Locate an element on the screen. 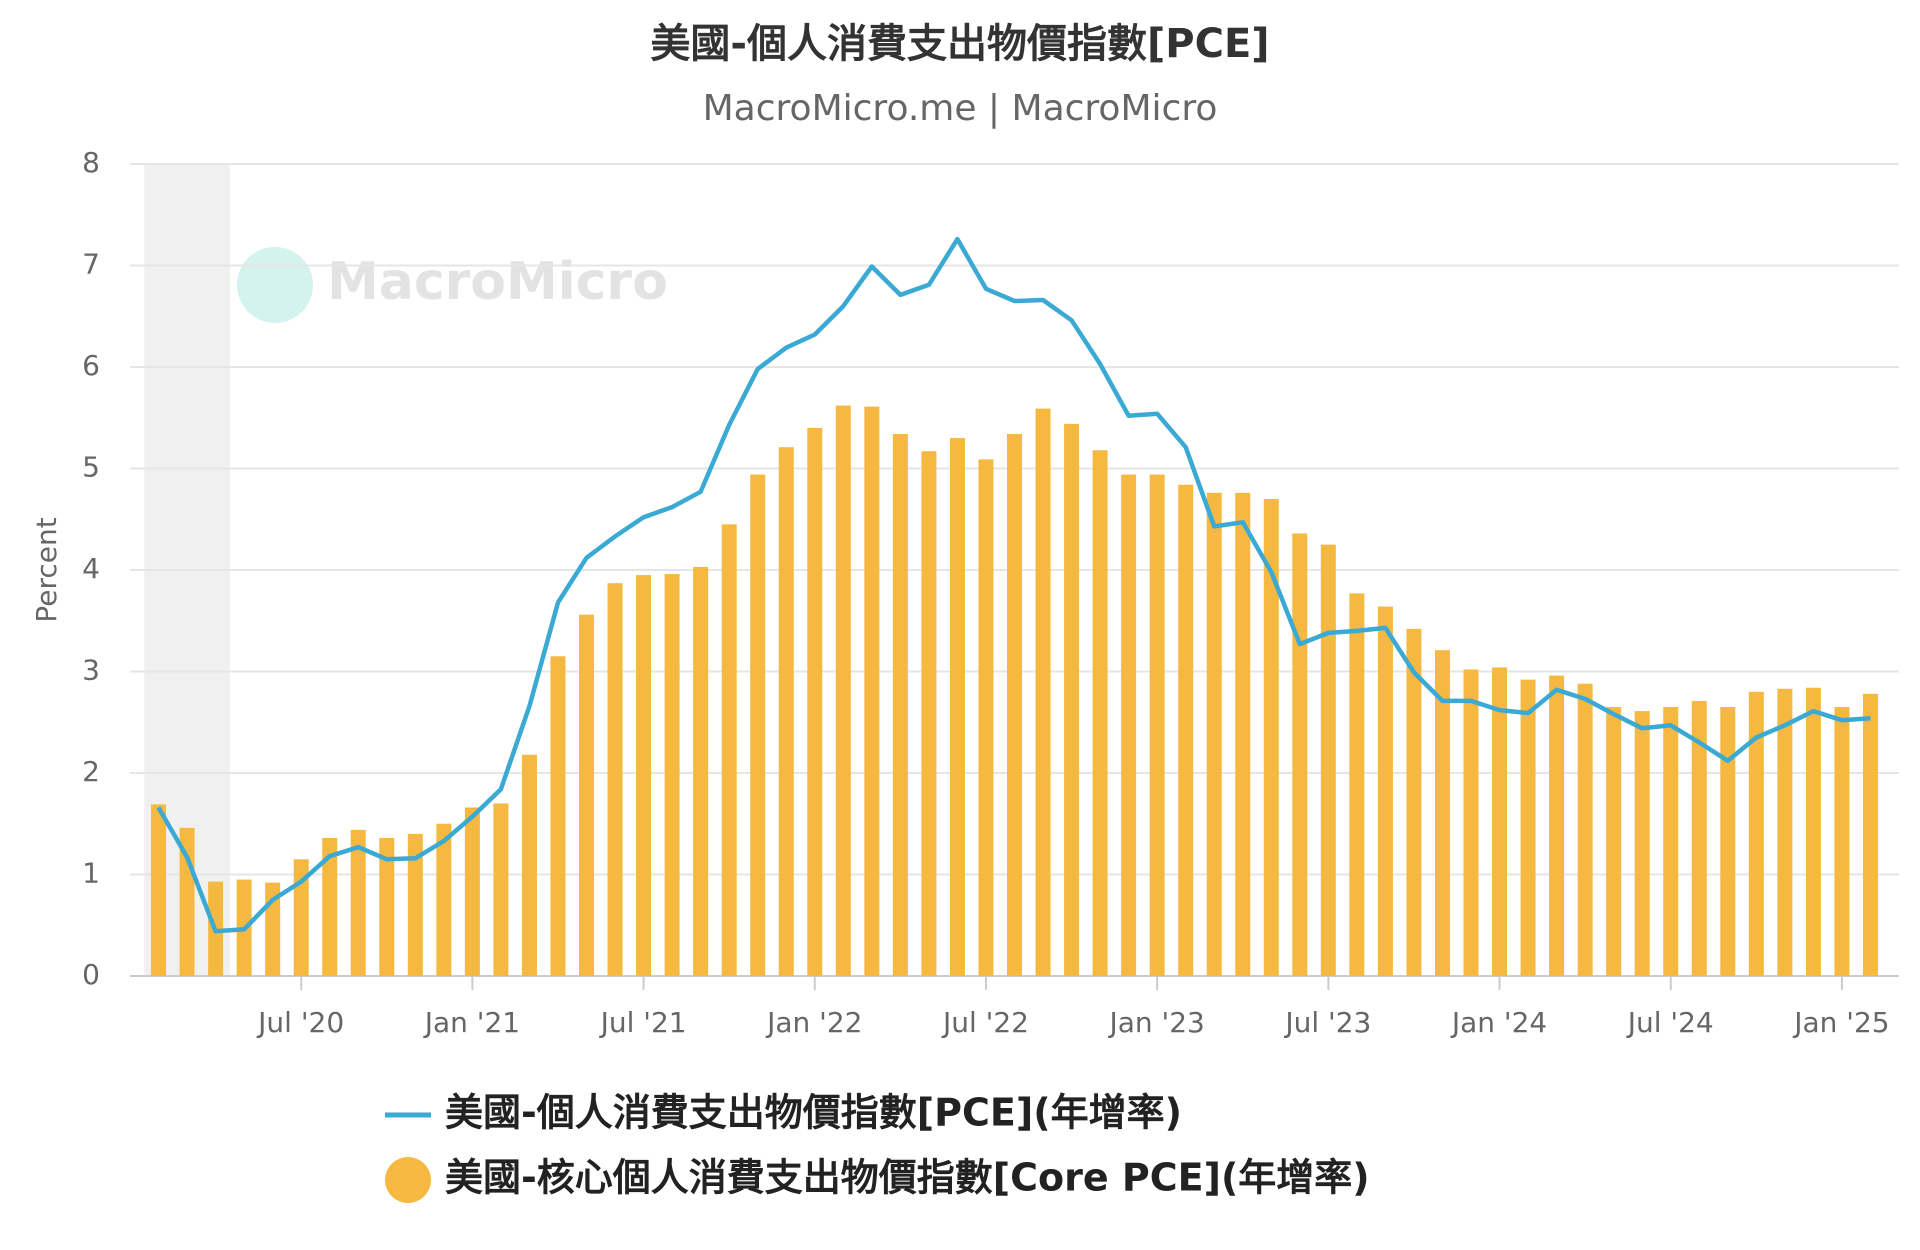  x-tick-label: Jul '24 is located at coordinates (1670, 1022).